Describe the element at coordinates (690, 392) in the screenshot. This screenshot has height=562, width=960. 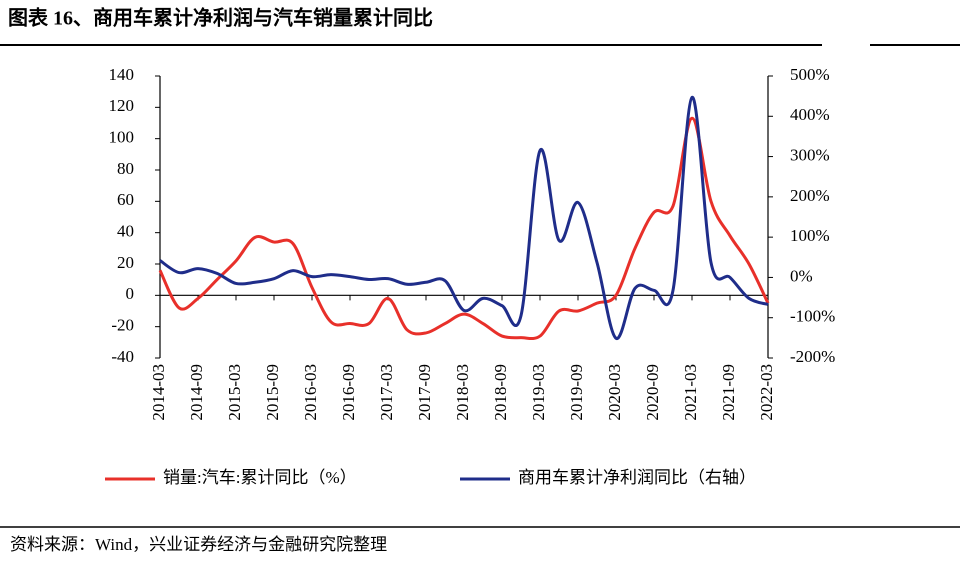
I see `x-tick-label: 2021-03` at that location.